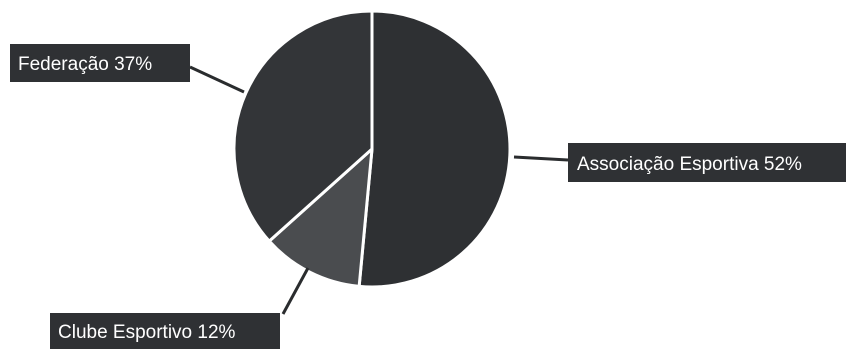 The height and width of the screenshot is (349, 848). I want to click on pie-slice-clube-esportivo, so click(320, 217).